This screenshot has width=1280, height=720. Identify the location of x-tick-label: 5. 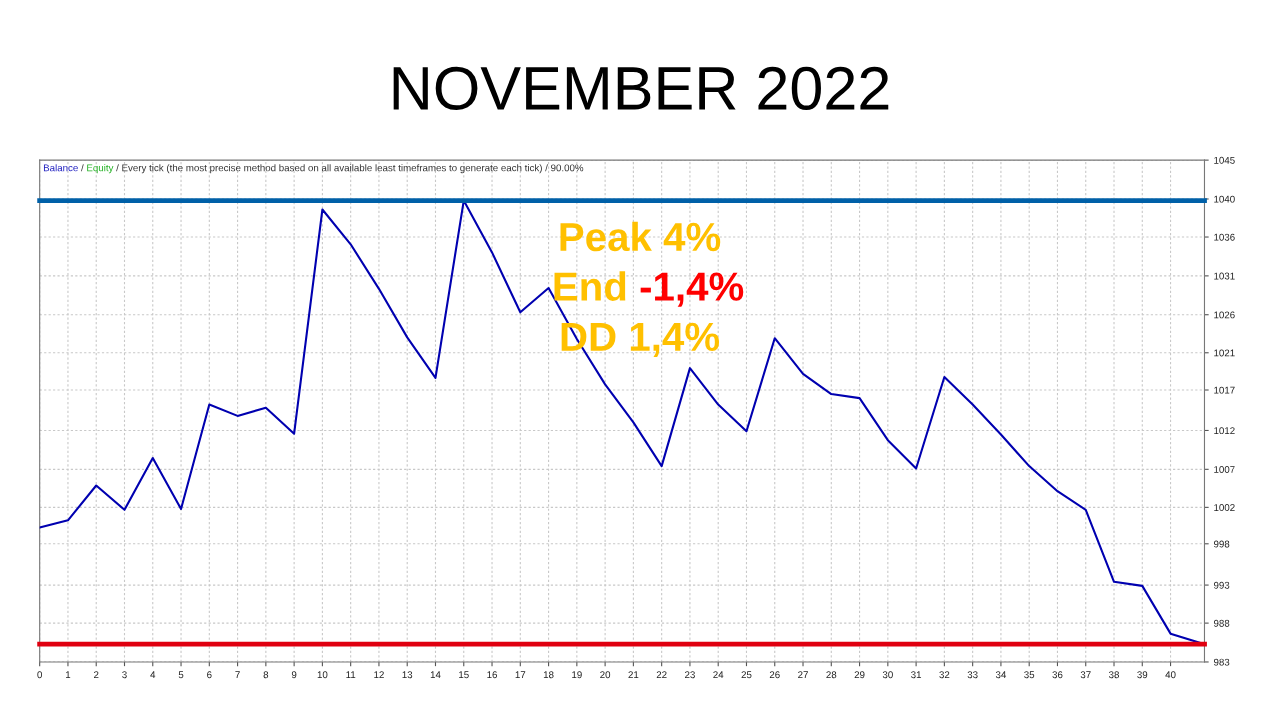
(181, 675).